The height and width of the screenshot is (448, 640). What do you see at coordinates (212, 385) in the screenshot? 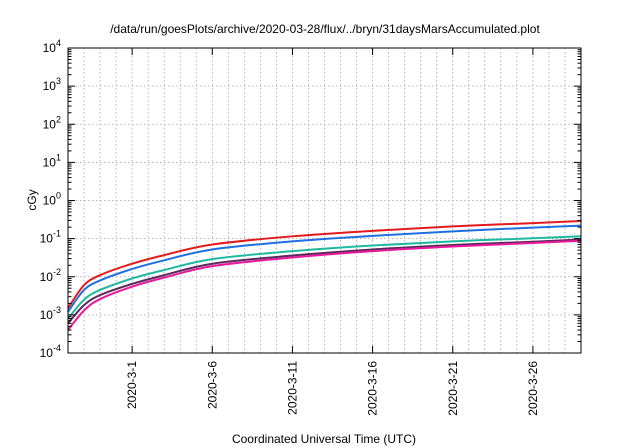
I see `x-tick-label: 2020-3-6` at bounding box center [212, 385].